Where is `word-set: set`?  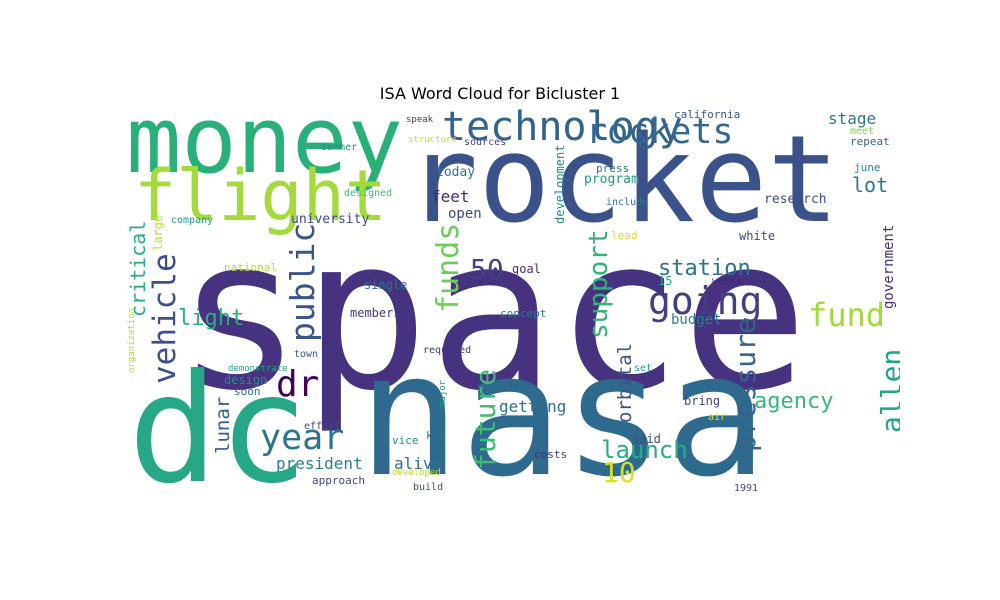 word-set: set is located at coordinates (643, 368).